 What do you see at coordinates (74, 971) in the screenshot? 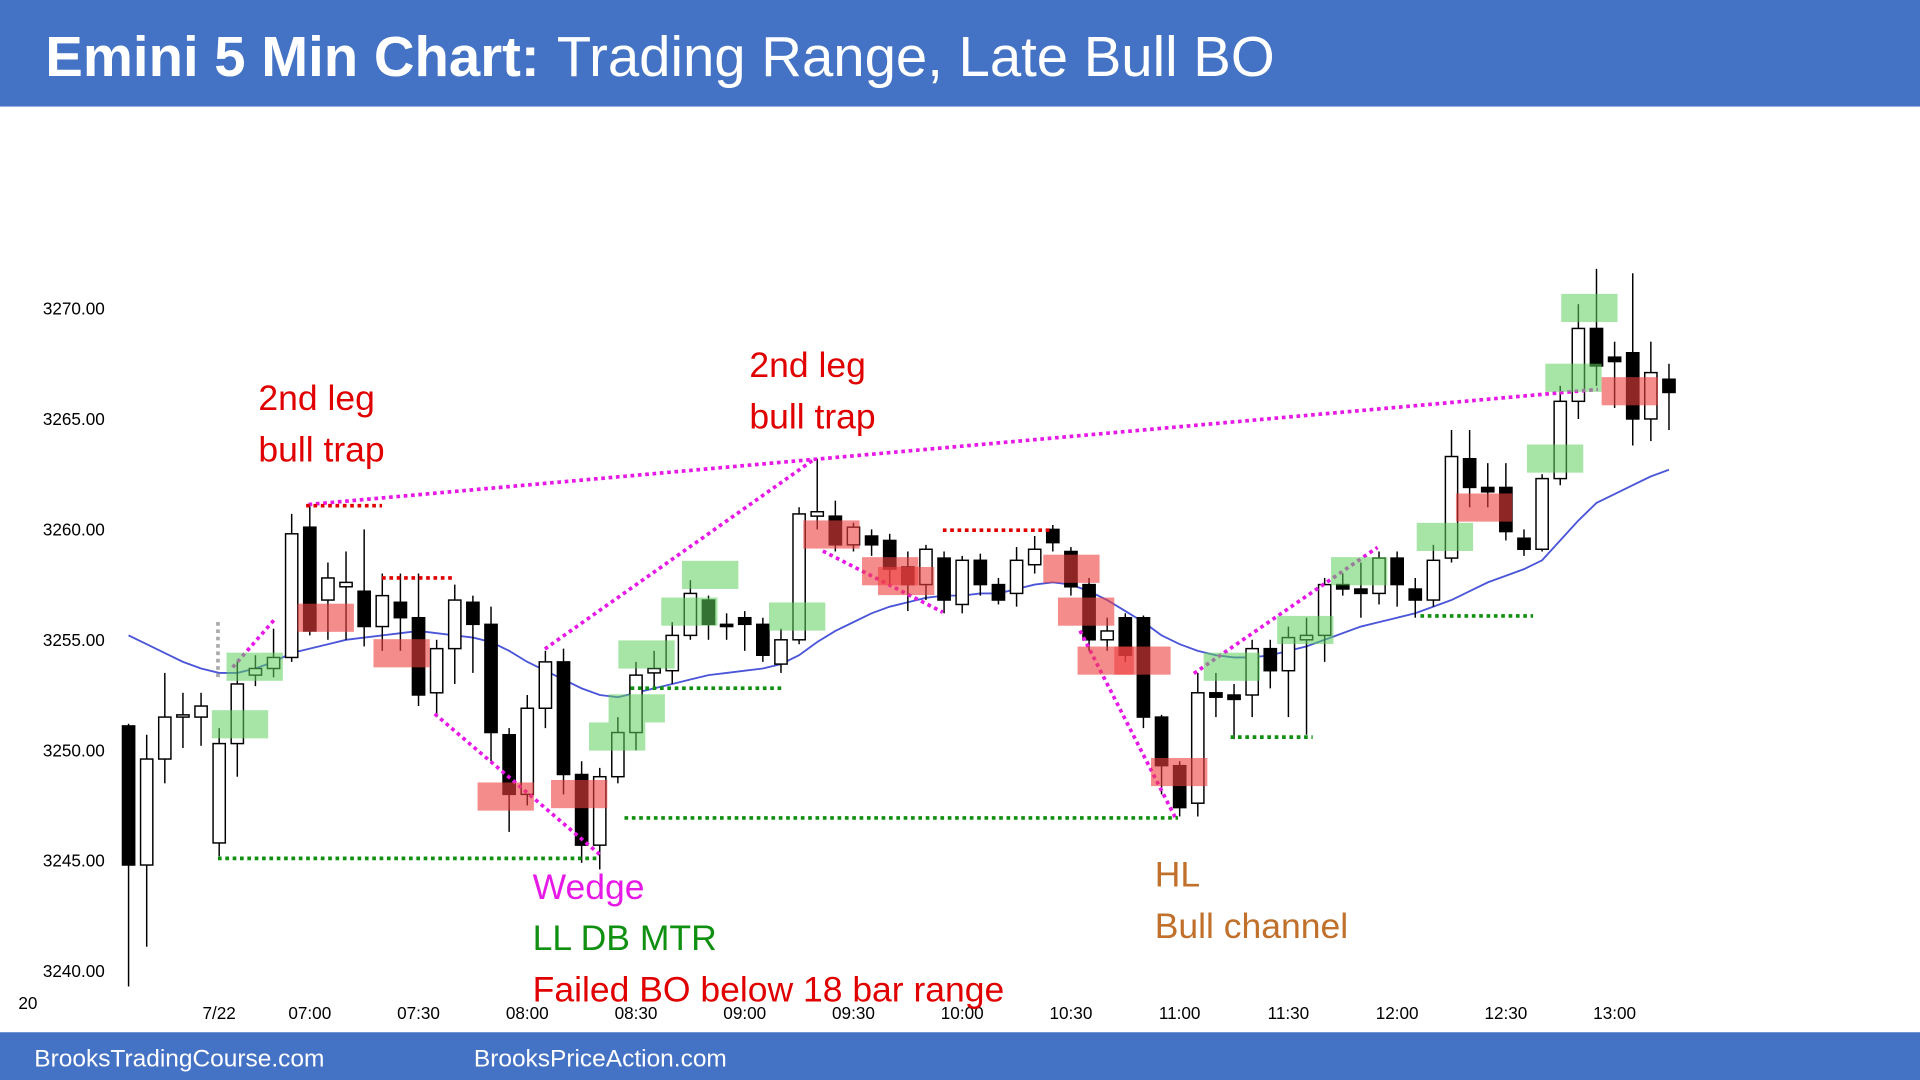
I see `y-tick-label: 3240.00` at bounding box center [74, 971].